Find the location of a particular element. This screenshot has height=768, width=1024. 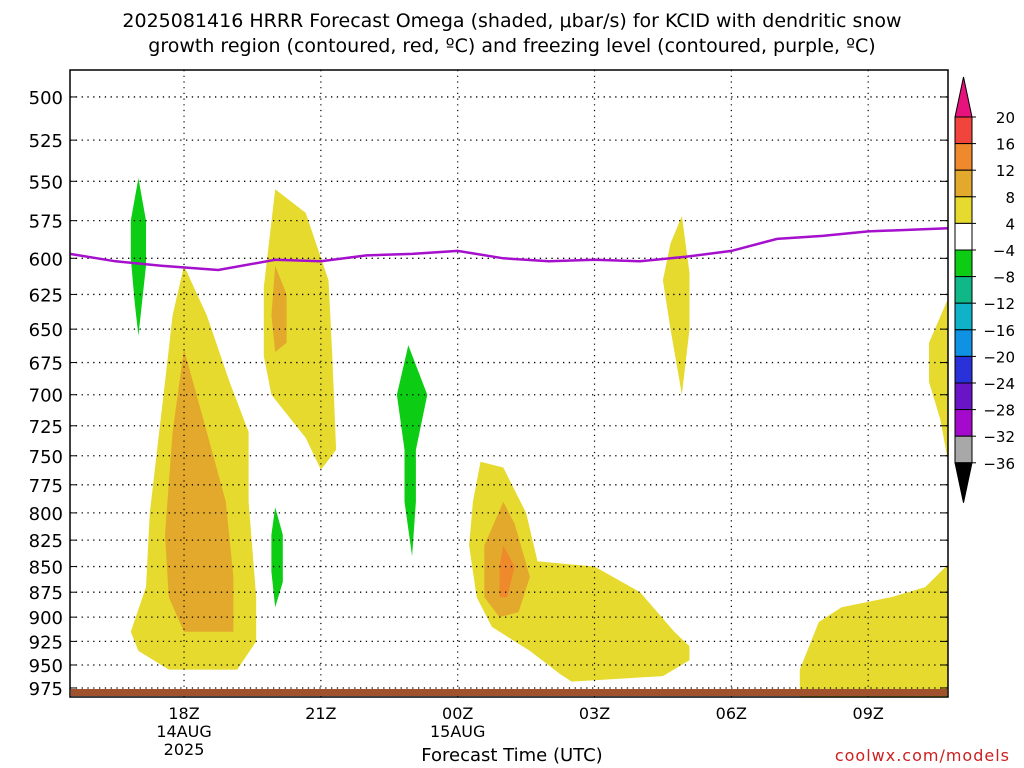

colorbar-label: −28 is located at coordinates (999, 411).